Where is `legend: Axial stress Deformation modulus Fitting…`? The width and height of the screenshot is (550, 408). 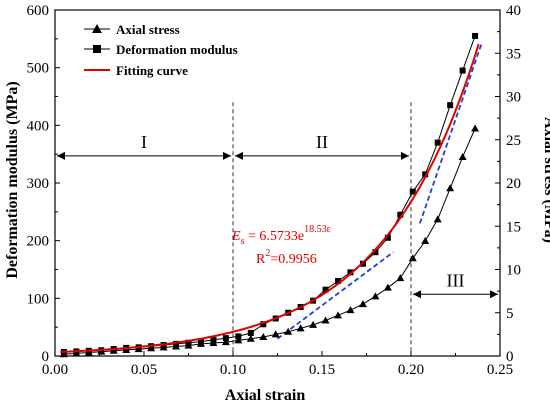
legend: Axial stress Deformation modulus Fitting… is located at coordinates (161, 50).